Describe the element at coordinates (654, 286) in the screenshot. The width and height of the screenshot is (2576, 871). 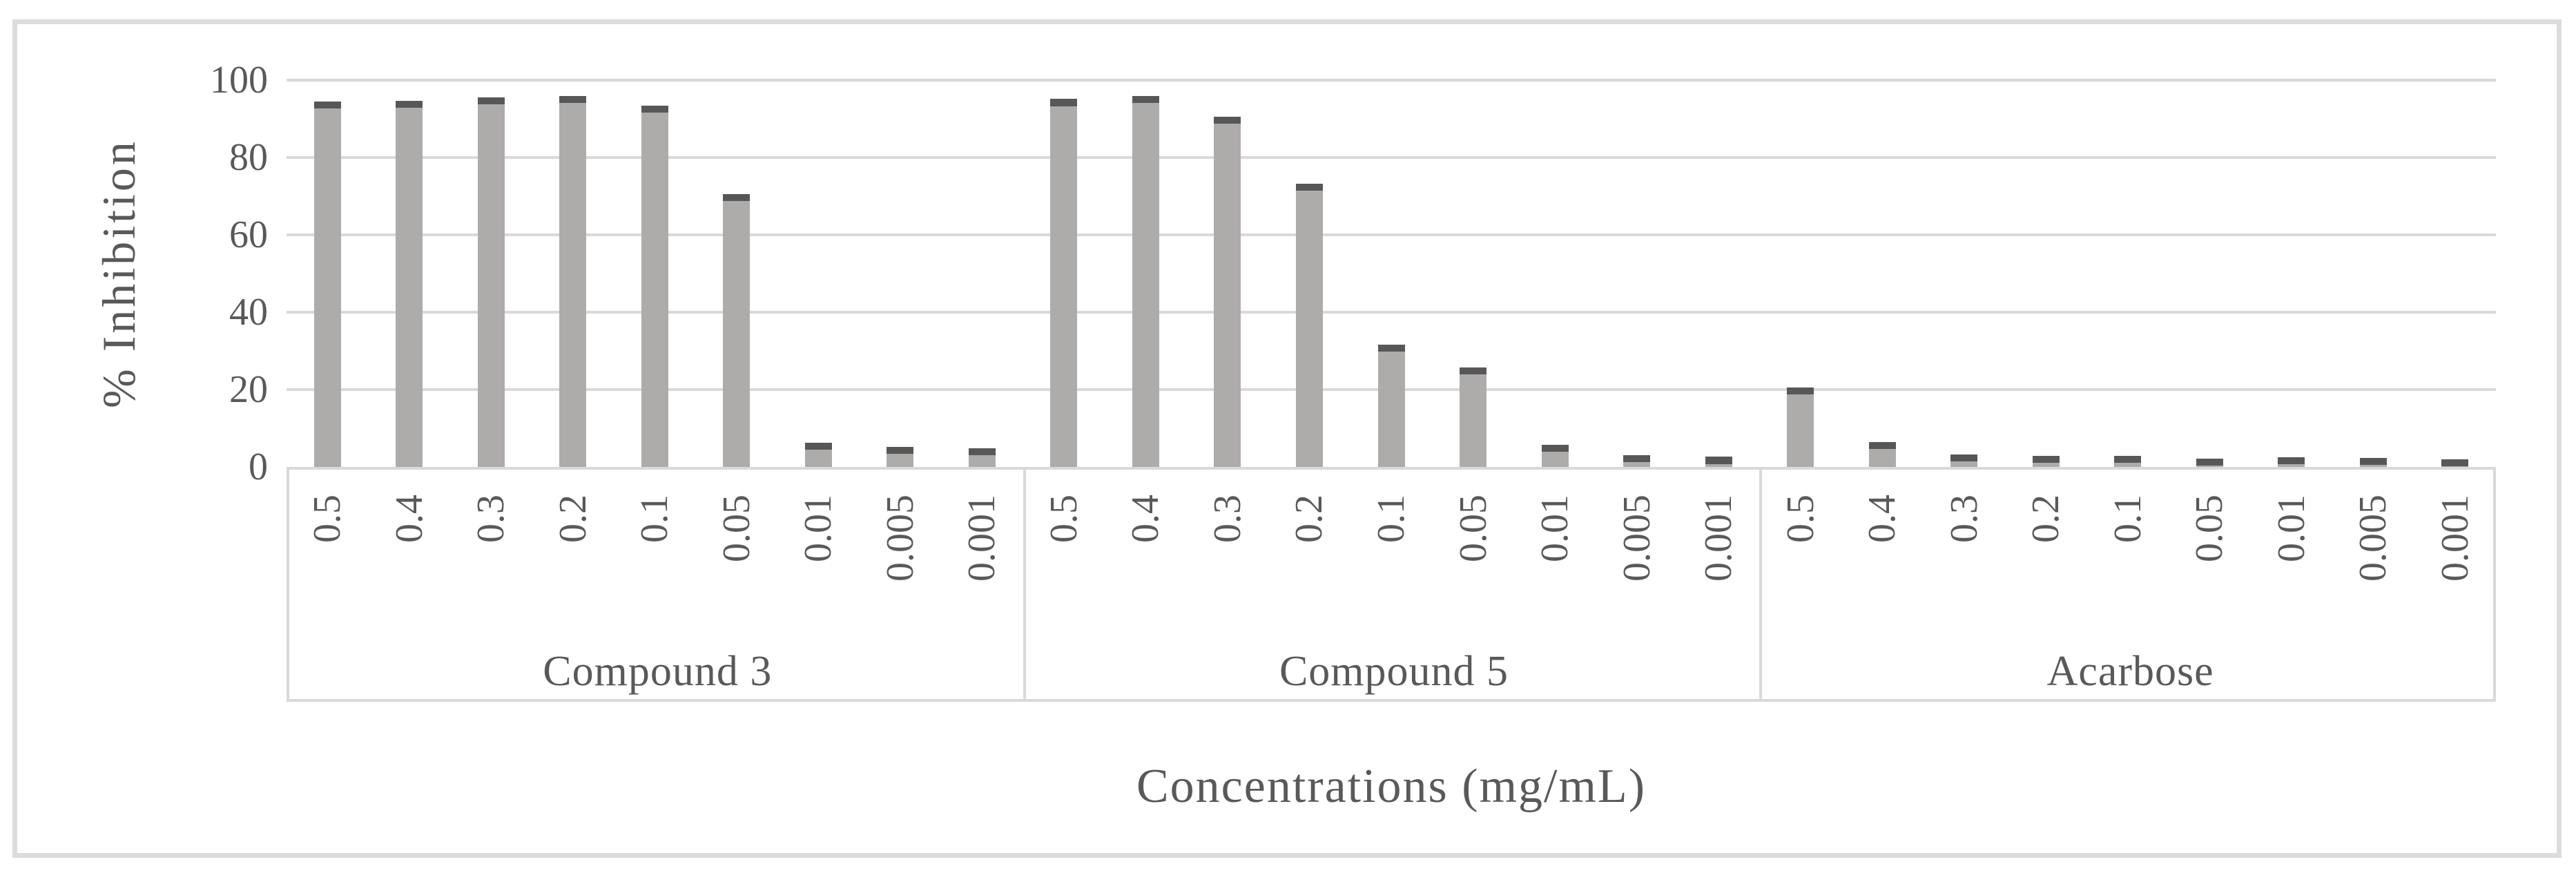
I see `bar-compound-3-0.1` at that location.